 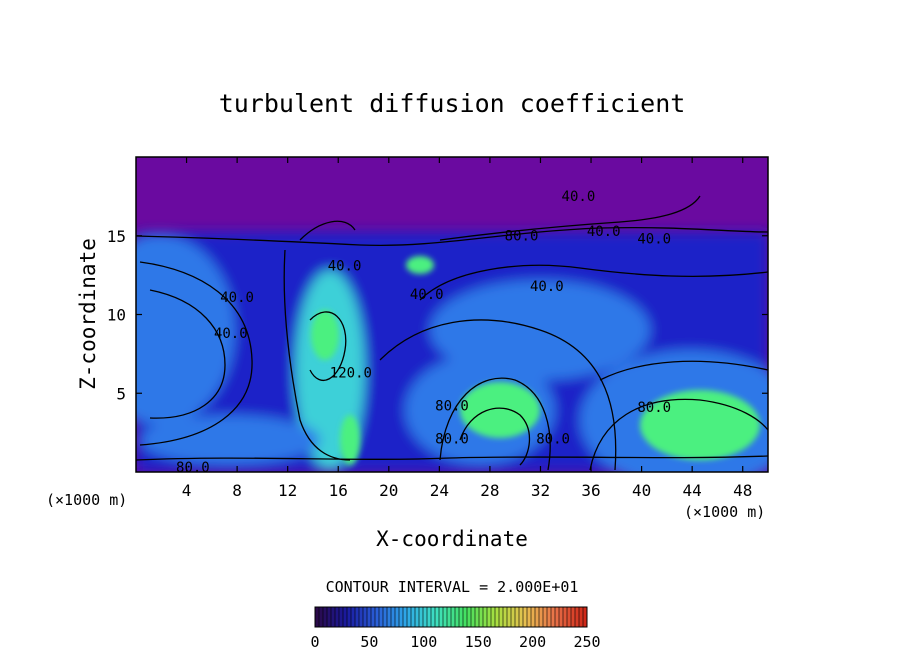 What do you see at coordinates (439, 490) in the screenshot?
I see `x-tick-label: 24` at bounding box center [439, 490].